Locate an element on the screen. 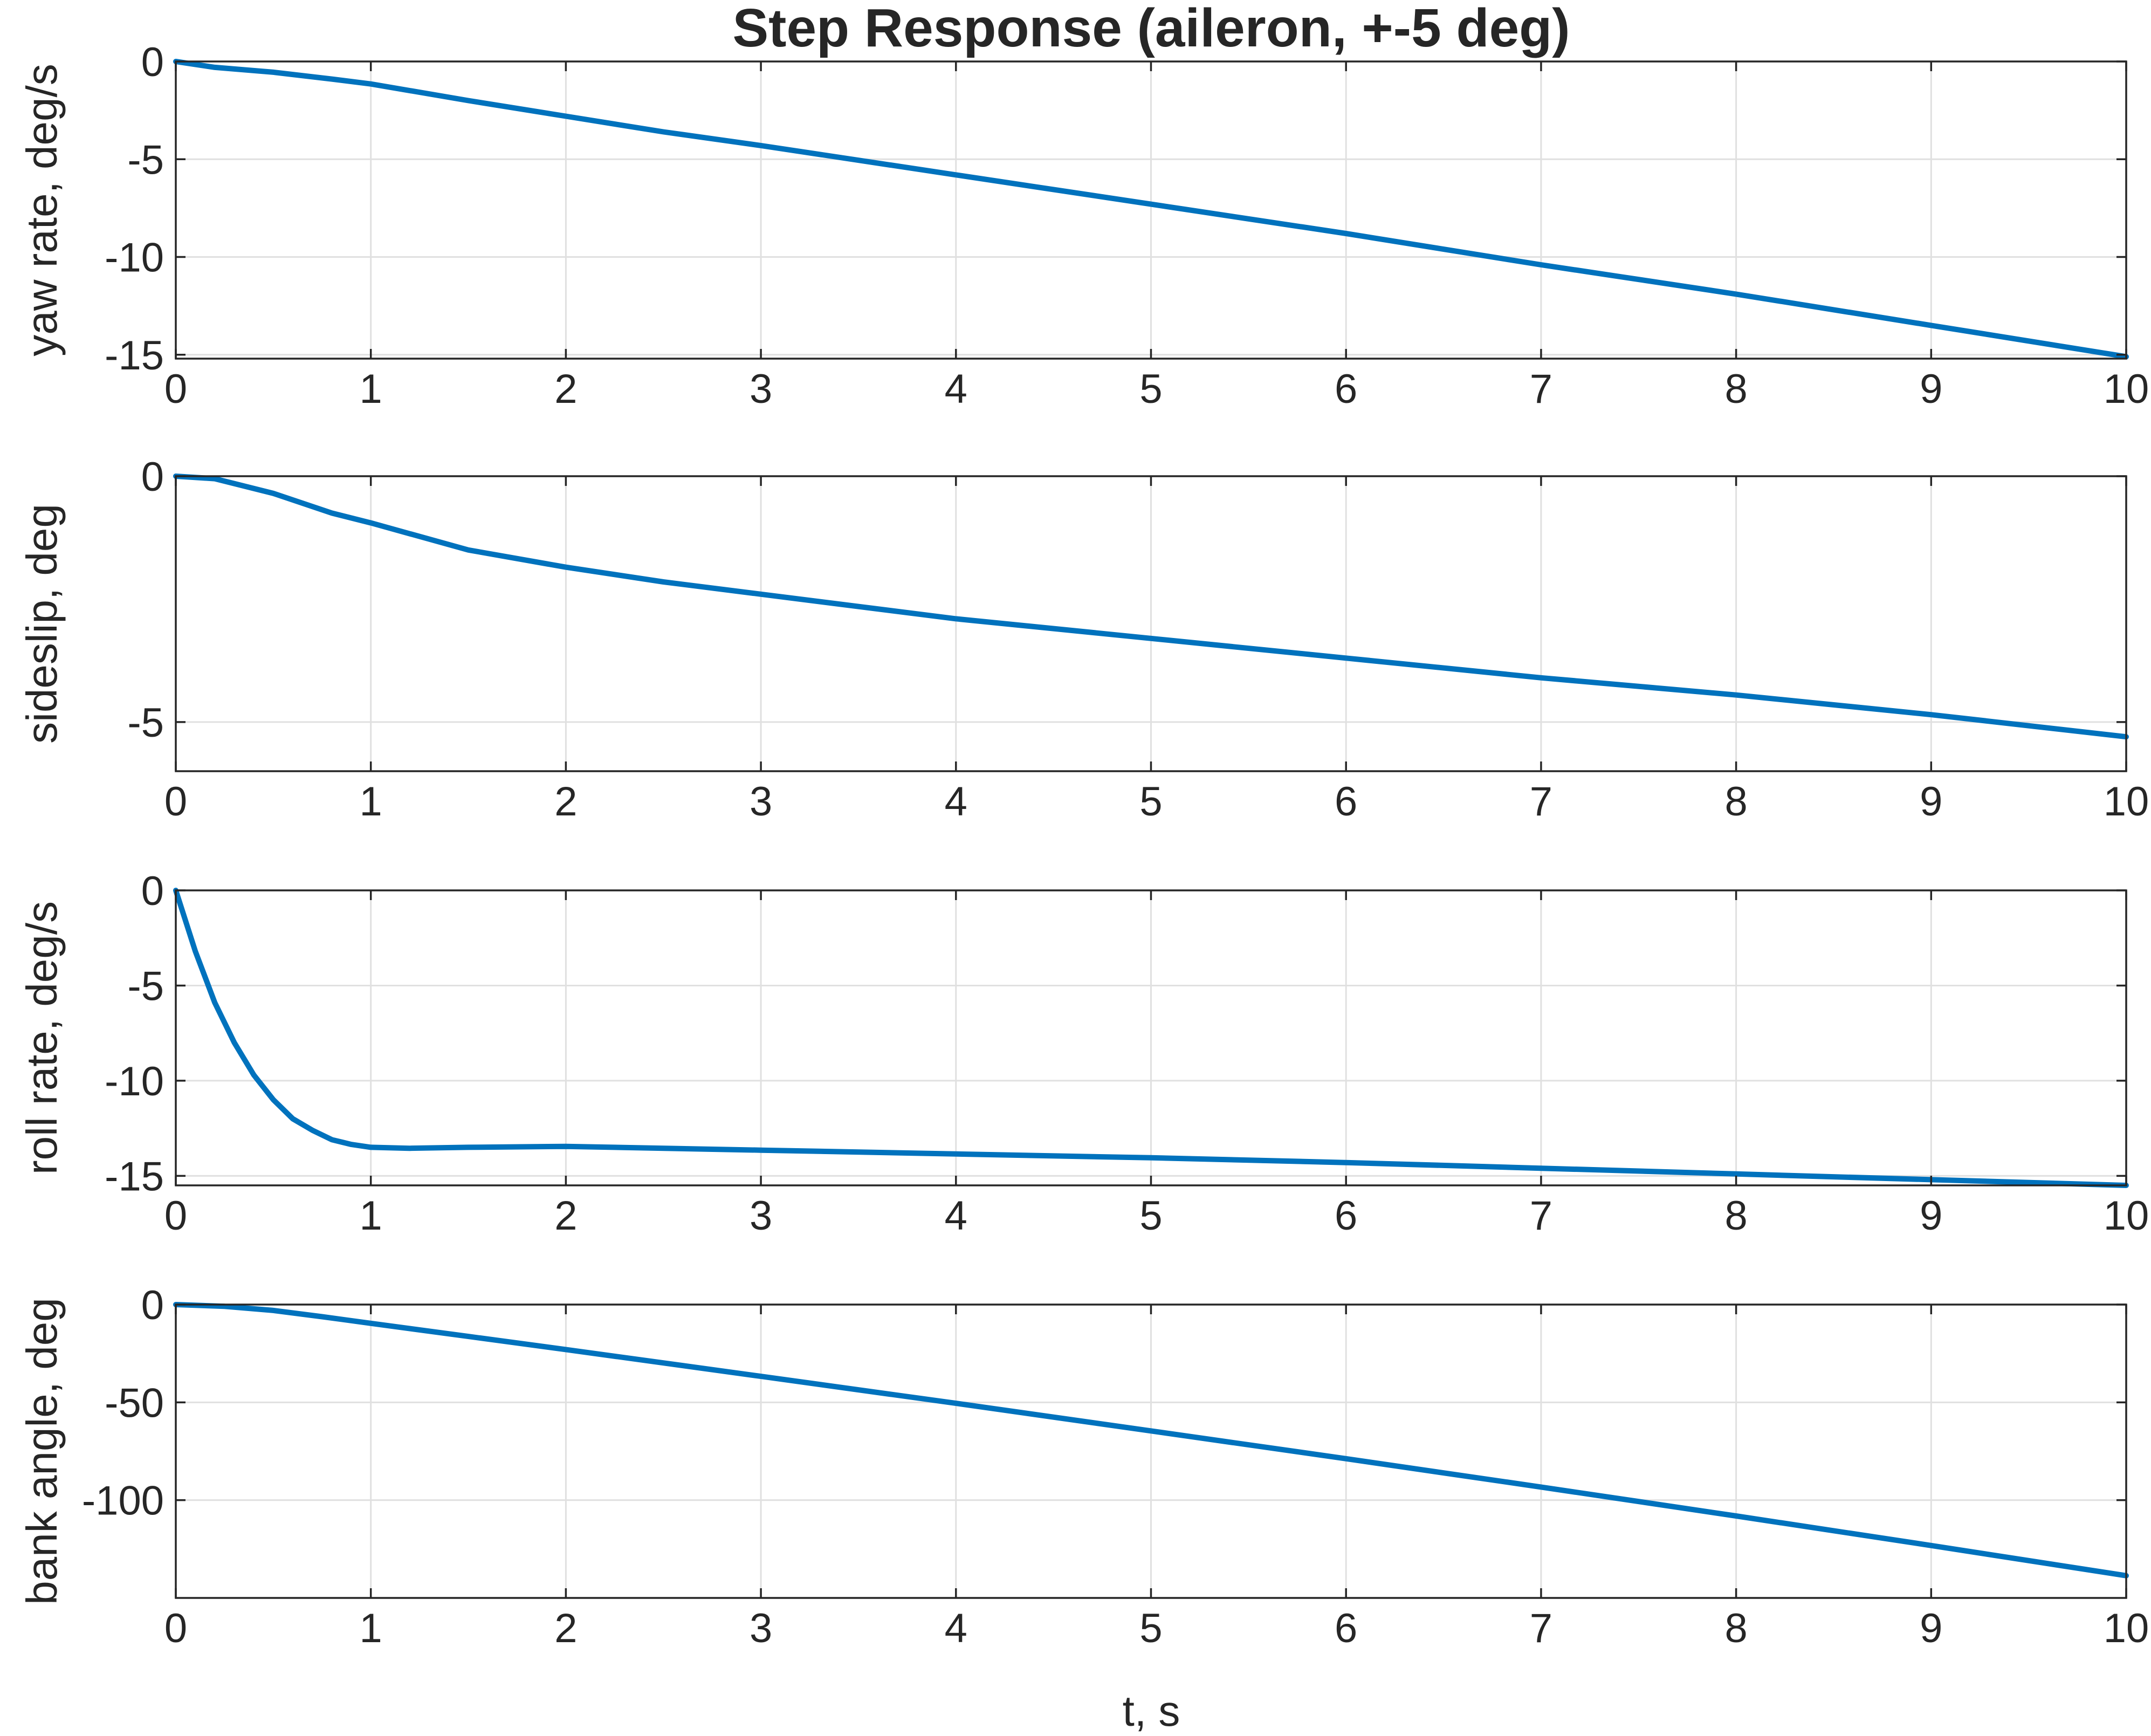  y-axis-label: sideslip, deg is located at coordinates (42, 624).